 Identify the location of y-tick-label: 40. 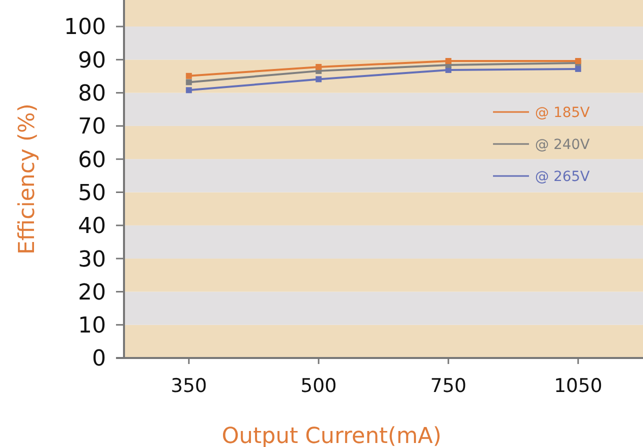
(92, 227).